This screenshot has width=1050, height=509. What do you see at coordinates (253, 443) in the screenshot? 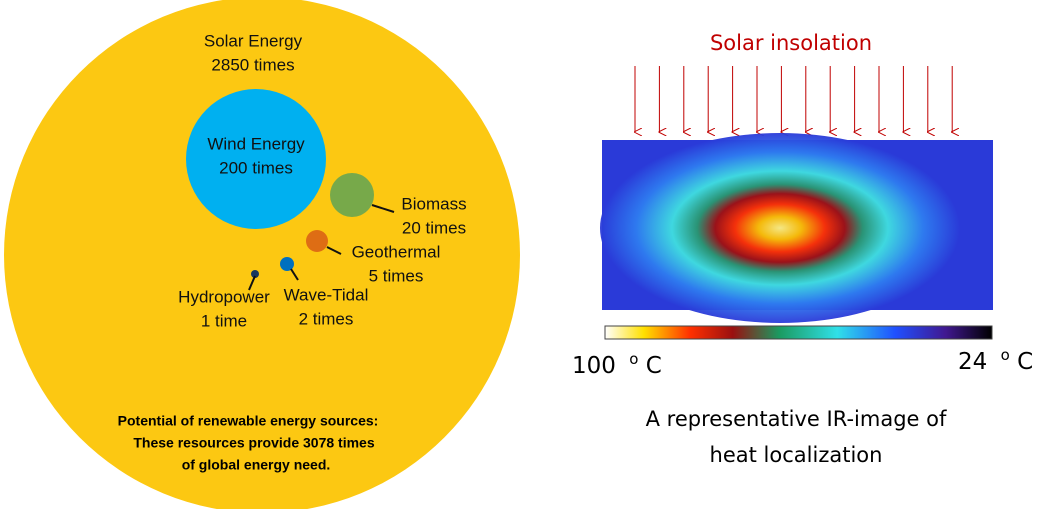
I see `caption: These resources provide 3078 times` at bounding box center [253, 443].